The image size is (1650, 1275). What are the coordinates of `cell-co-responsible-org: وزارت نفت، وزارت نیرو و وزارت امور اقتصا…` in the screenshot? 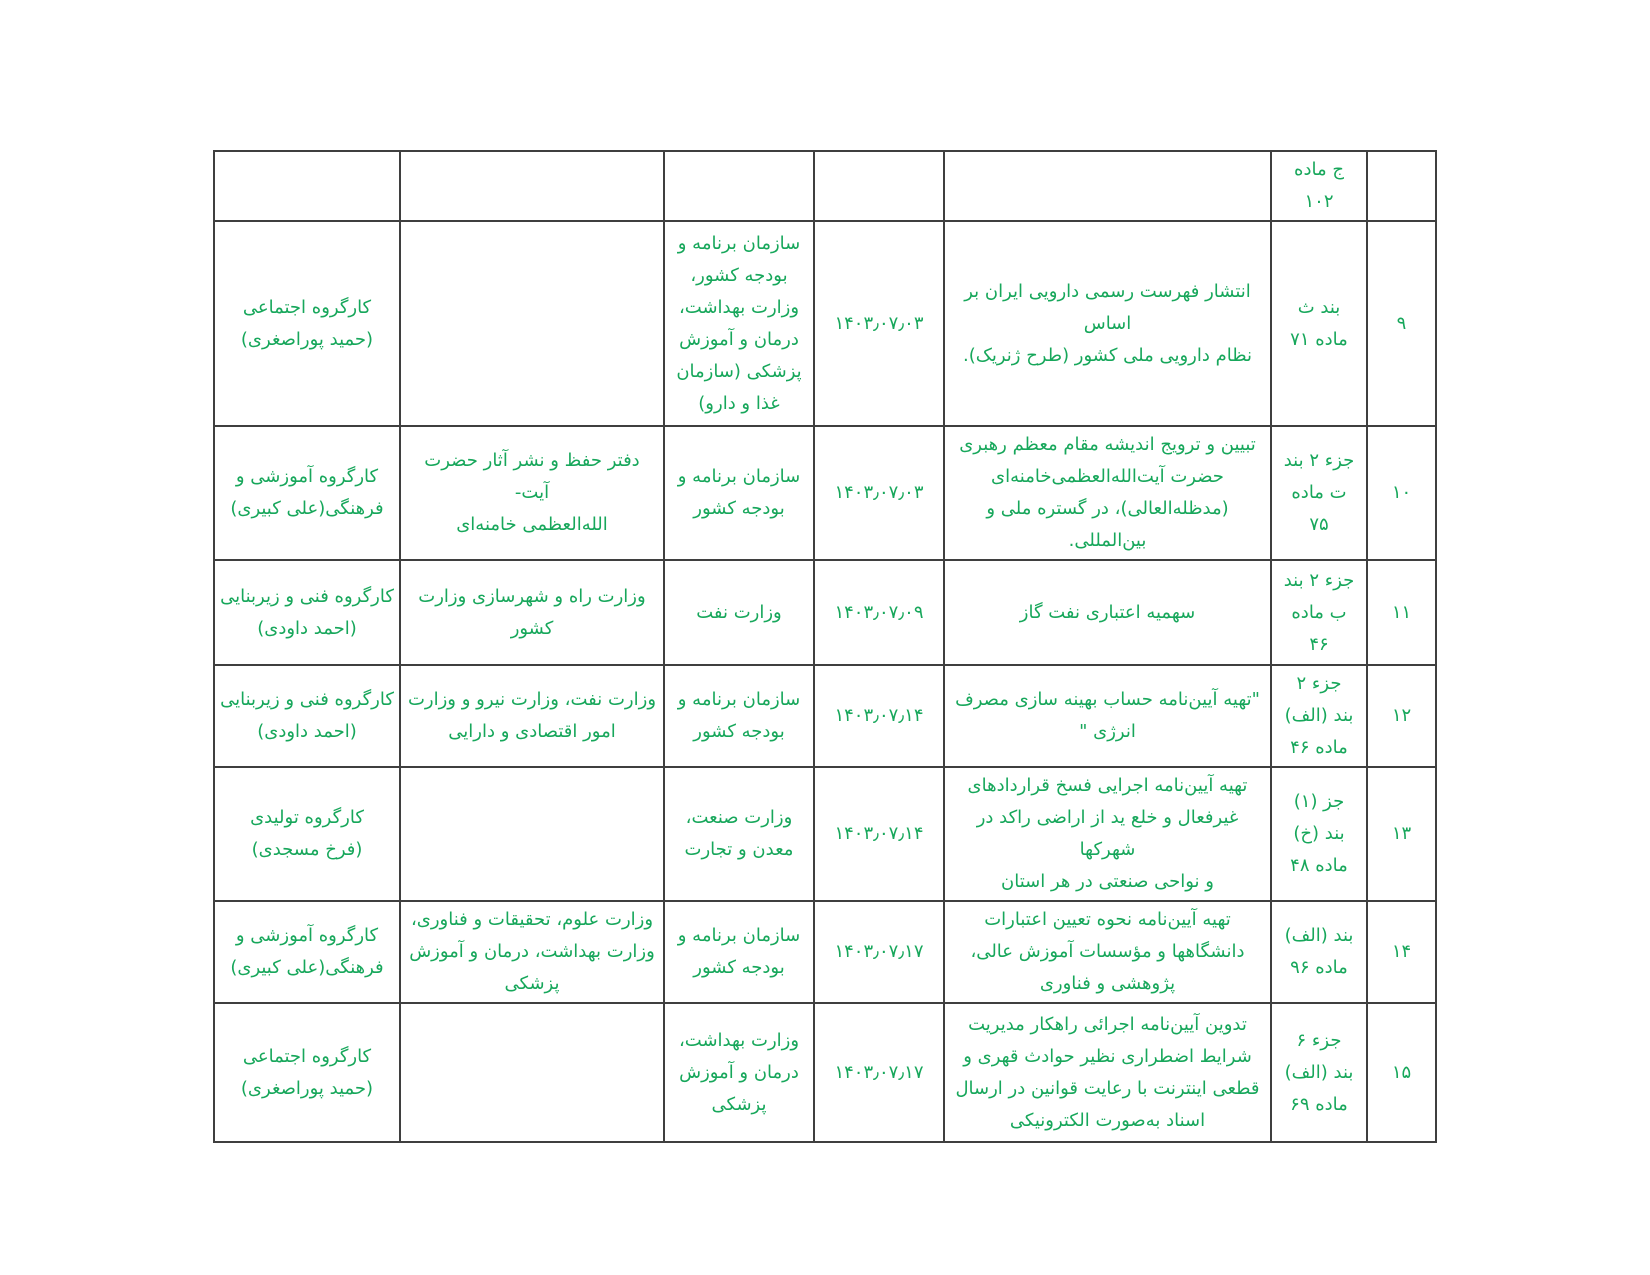 It's located at (532, 716).